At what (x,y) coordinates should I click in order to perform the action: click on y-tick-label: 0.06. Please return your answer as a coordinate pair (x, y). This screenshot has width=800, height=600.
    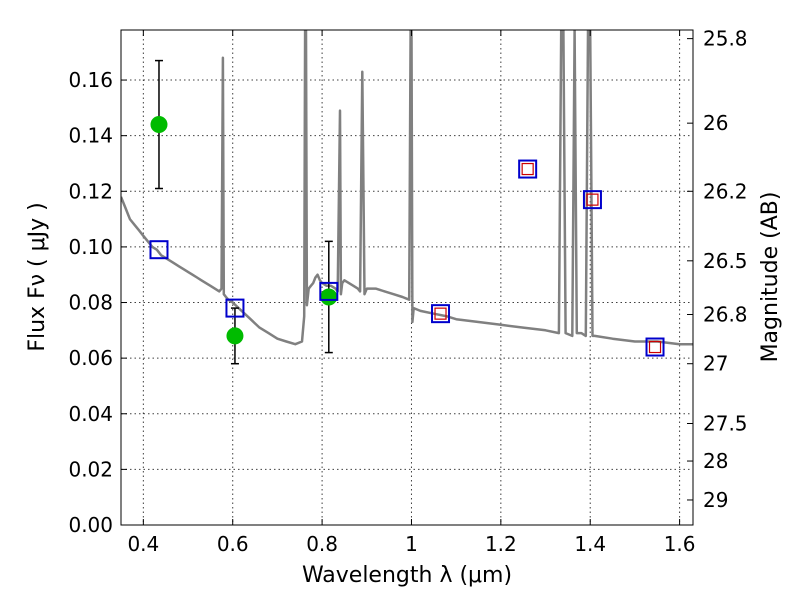
    Looking at the image, I should click on (90, 358).